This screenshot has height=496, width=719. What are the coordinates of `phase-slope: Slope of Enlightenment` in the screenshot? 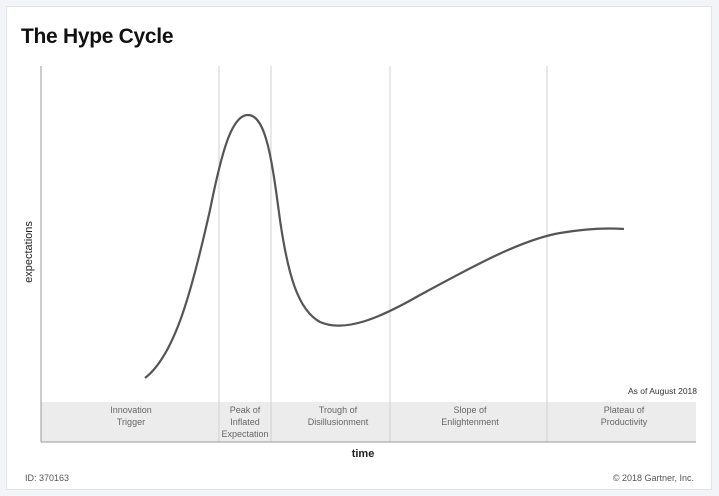 It's located at (470, 416).